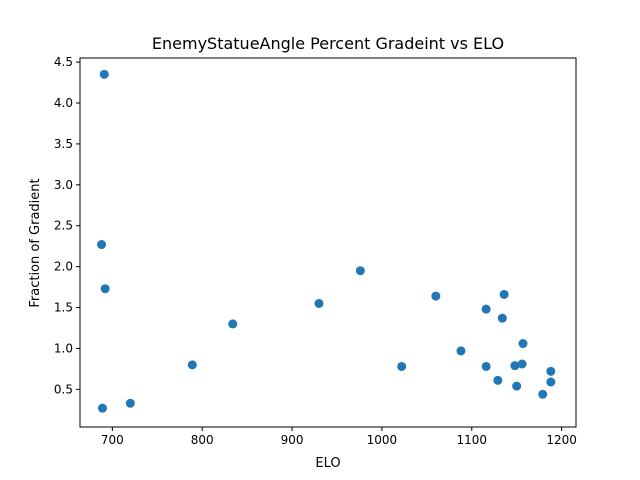 The image size is (640, 480). Describe the element at coordinates (63, 348) in the screenshot. I see `y-tick-label: 1.0` at that location.